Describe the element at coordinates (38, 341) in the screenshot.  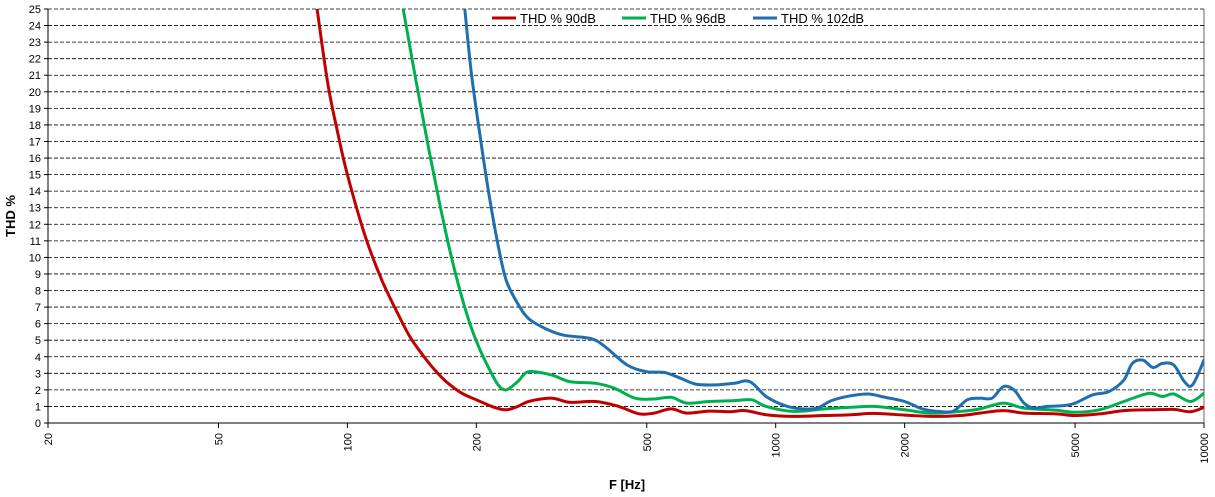
I see `y-tick-label: 5` at that location.